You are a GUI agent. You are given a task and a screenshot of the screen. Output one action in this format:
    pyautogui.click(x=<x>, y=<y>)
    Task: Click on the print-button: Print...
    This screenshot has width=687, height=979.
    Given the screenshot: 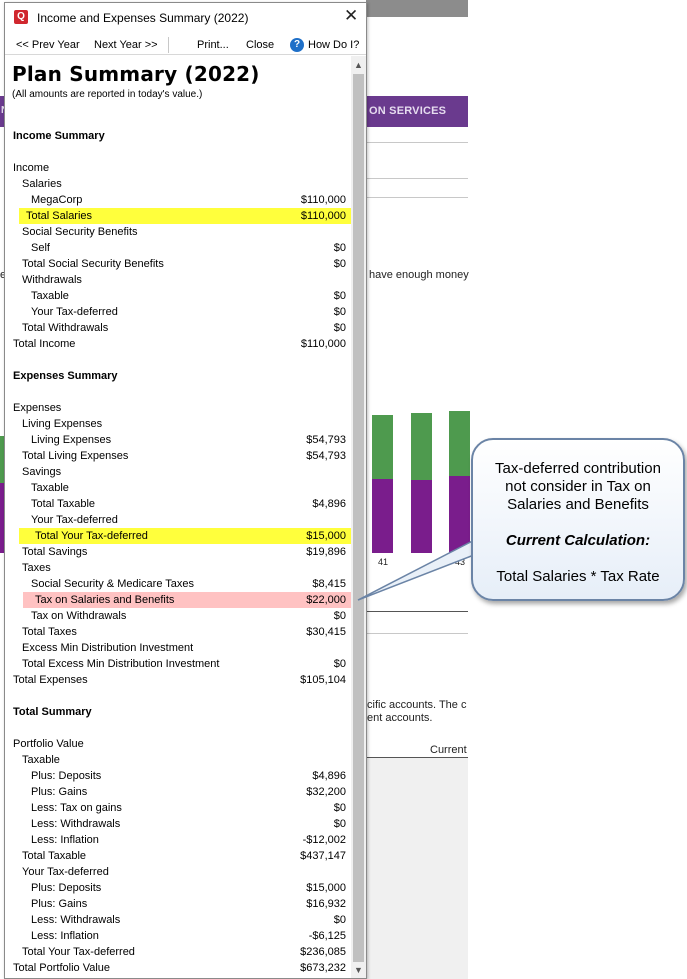 What is the action you would take?
    pyautogui.click(x=213, y=45)
    